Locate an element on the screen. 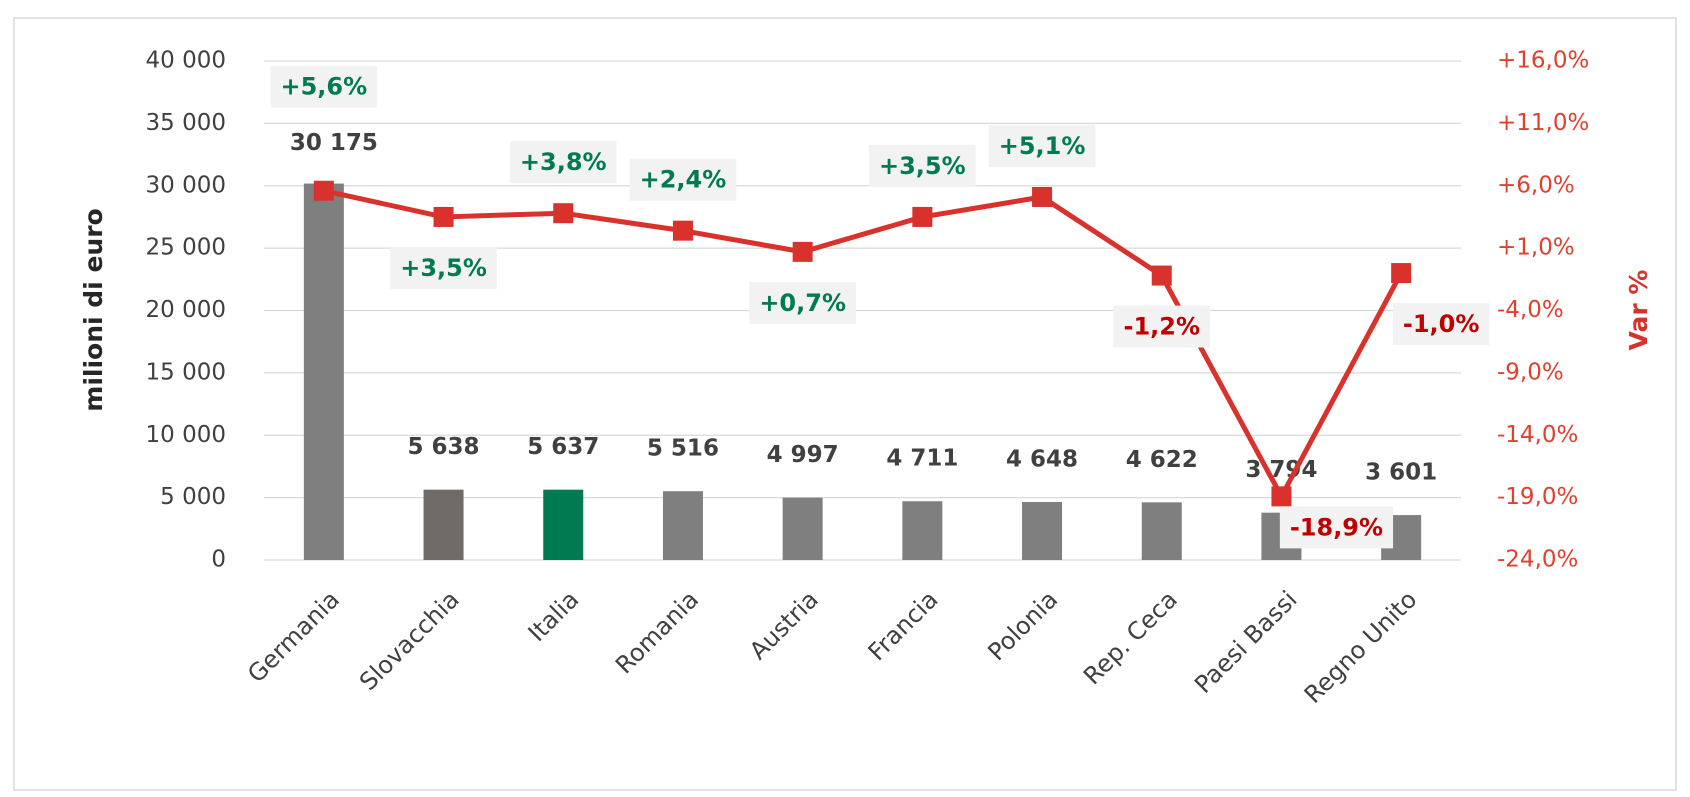 Image resolution: width=1690 pixels, height=797 pixels. y-tick-label: 25 000 is located at coordinates (186, 248).